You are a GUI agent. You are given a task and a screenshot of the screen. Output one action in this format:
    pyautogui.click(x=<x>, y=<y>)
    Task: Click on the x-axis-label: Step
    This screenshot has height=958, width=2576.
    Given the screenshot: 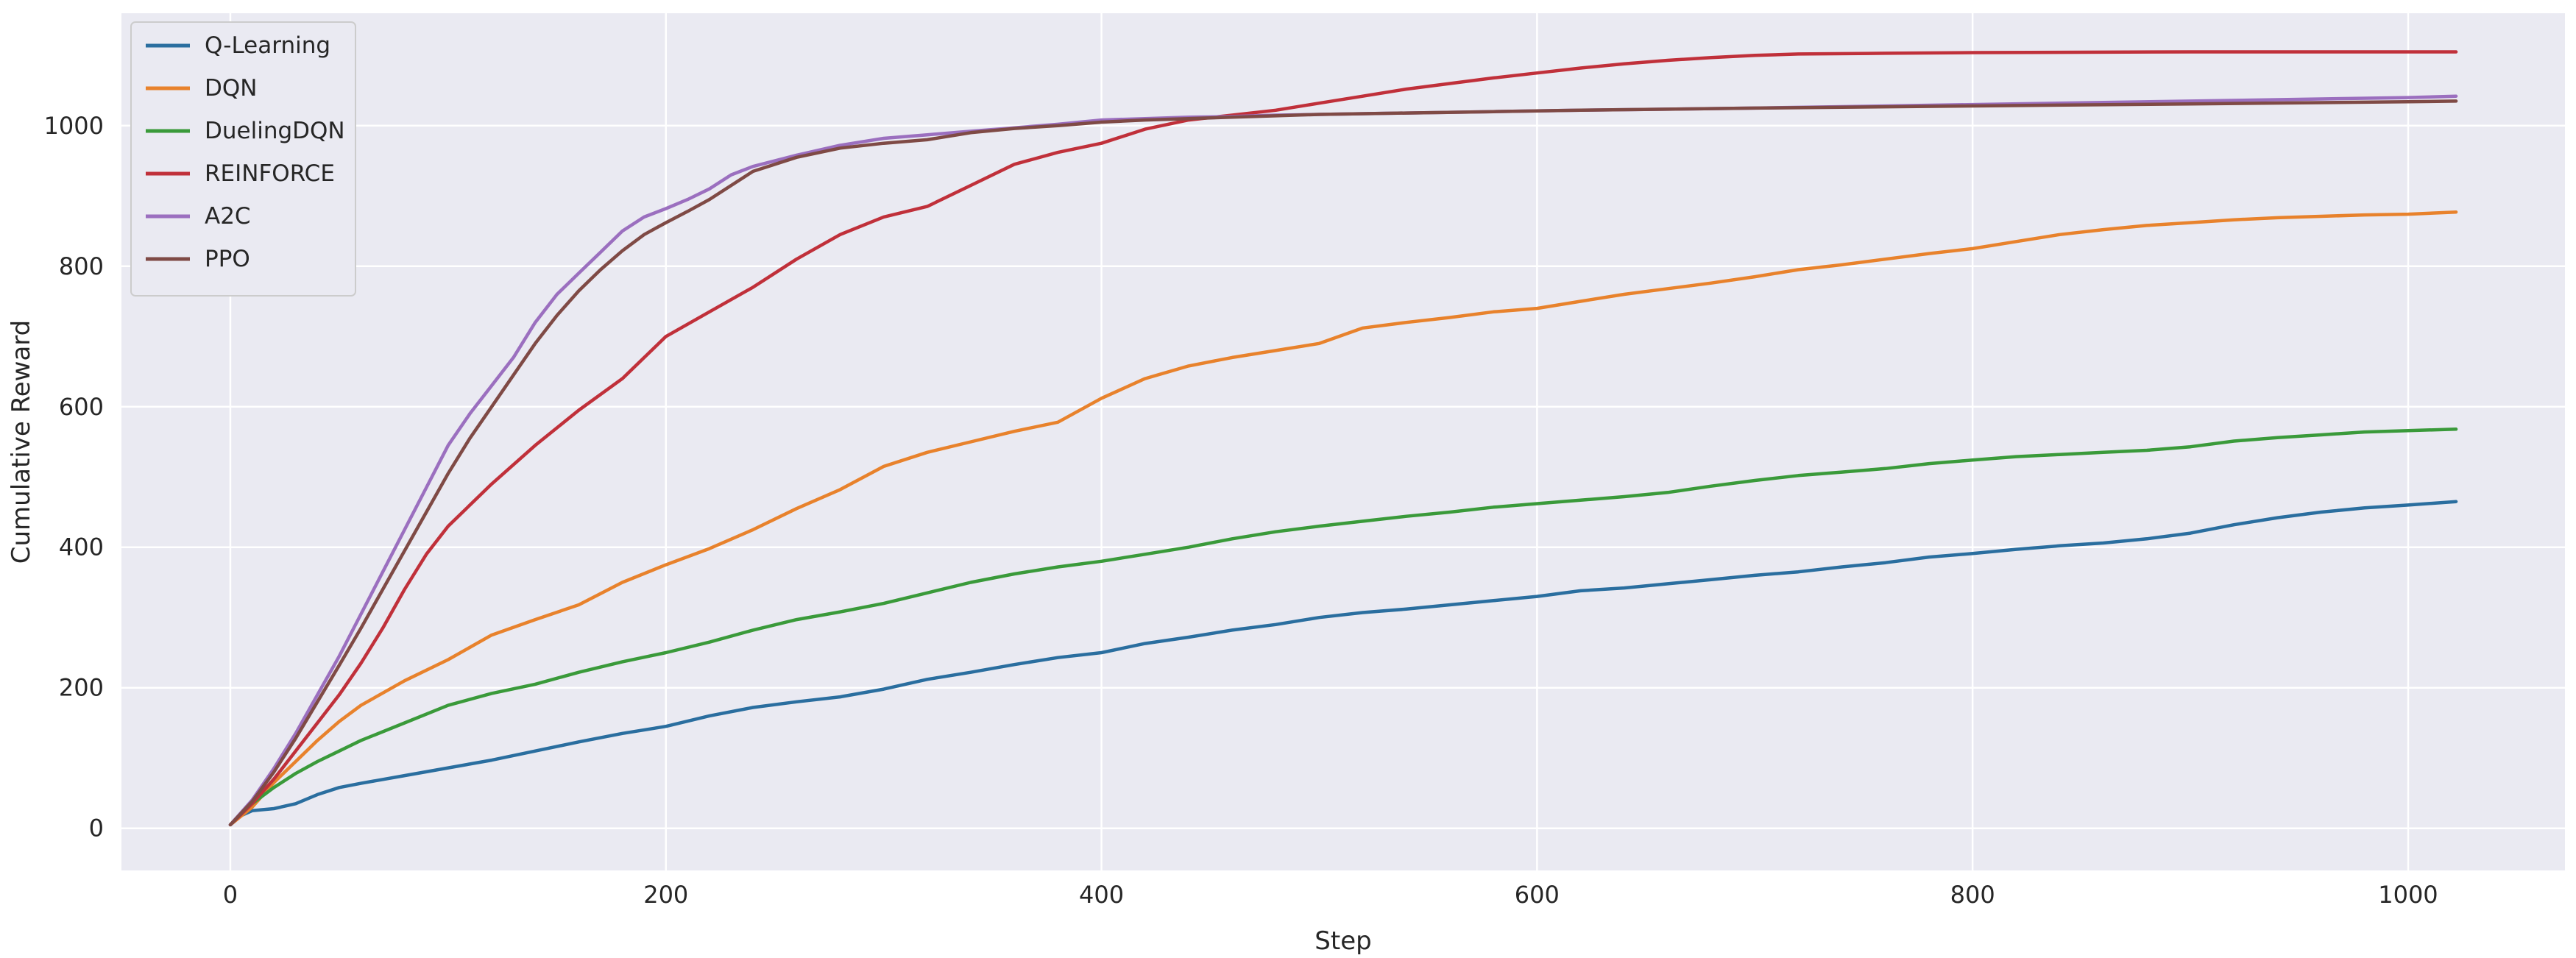 What is the action you would take?
    pyautogui.click(x=1342, y=941)
    